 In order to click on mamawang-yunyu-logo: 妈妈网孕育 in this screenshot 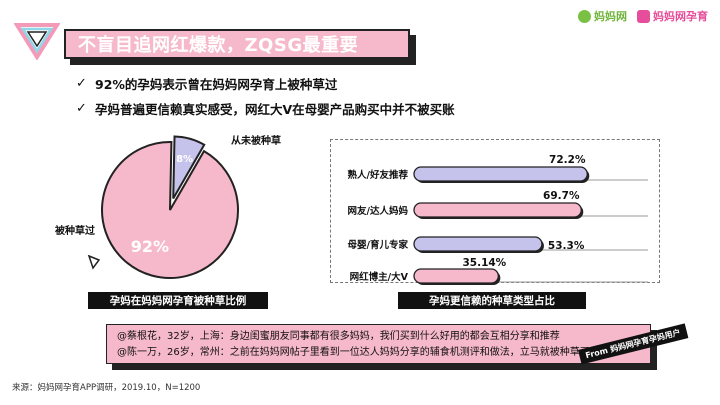, I will do `click(672, 16)`.